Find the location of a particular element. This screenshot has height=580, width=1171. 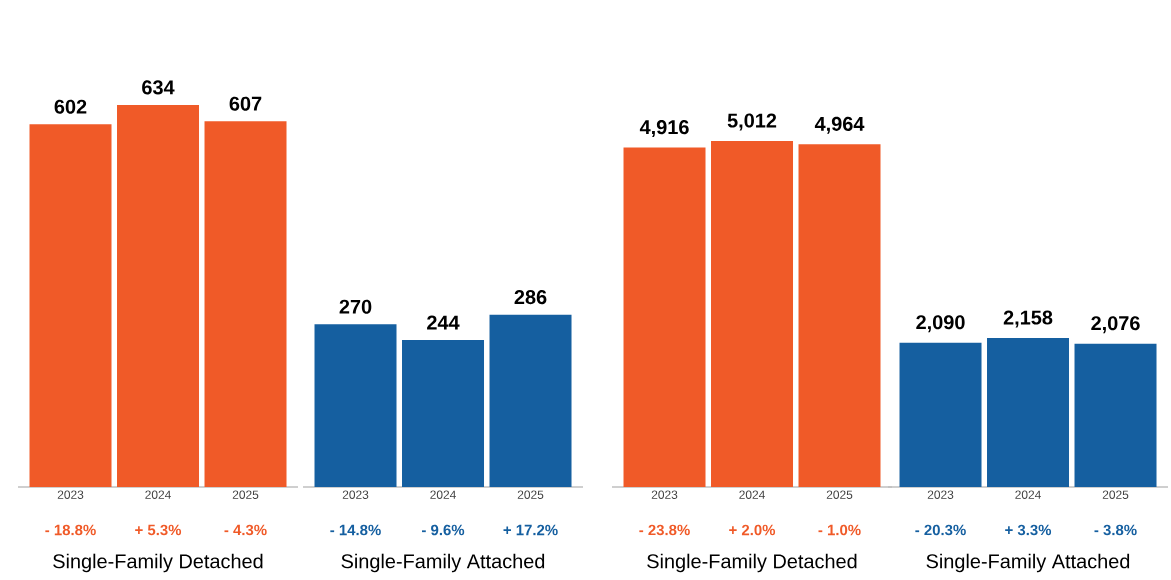

text: - 14.8% is located at coordinates (355, 530).